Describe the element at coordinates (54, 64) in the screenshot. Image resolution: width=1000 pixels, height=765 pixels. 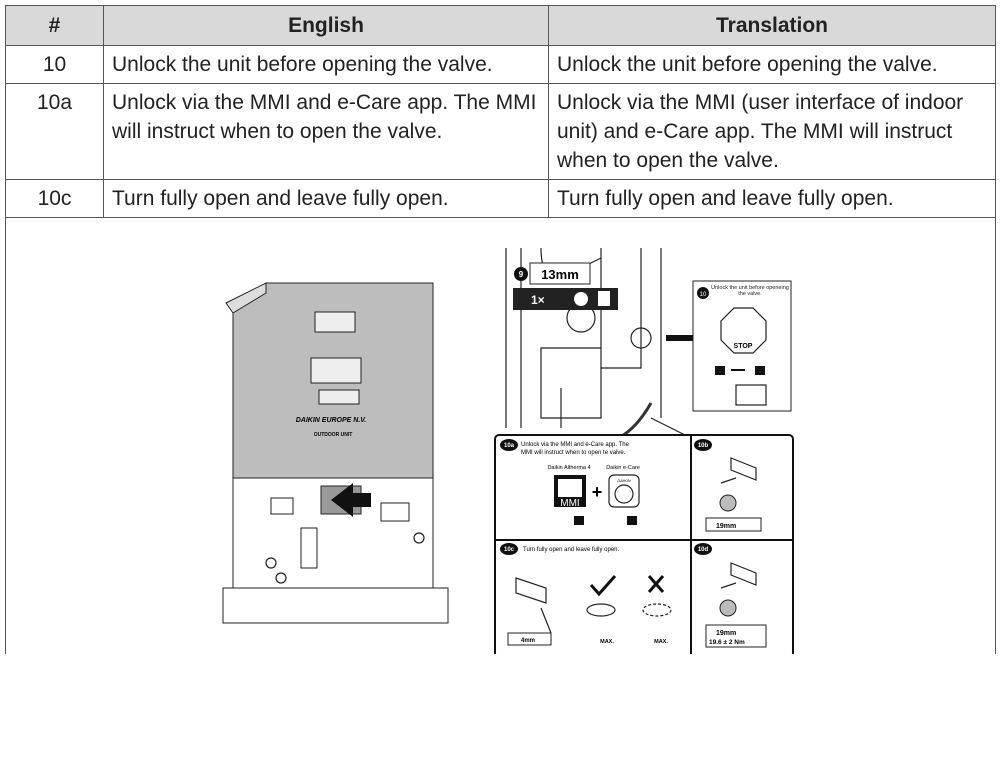
I see `cell: 10` at that location.